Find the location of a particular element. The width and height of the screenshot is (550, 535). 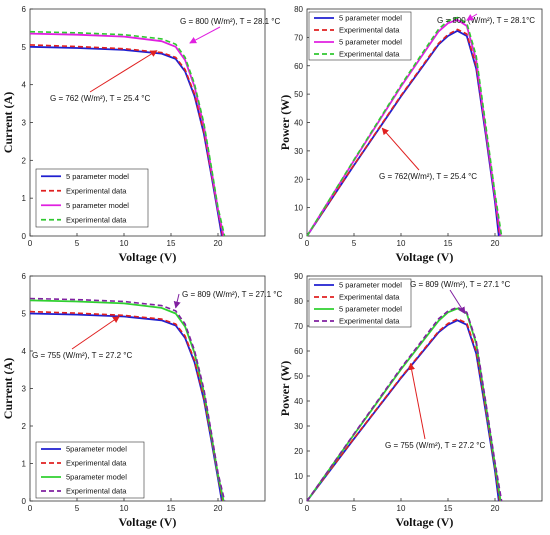

y-tick-label: 90 is located at coordinates (298, 276).